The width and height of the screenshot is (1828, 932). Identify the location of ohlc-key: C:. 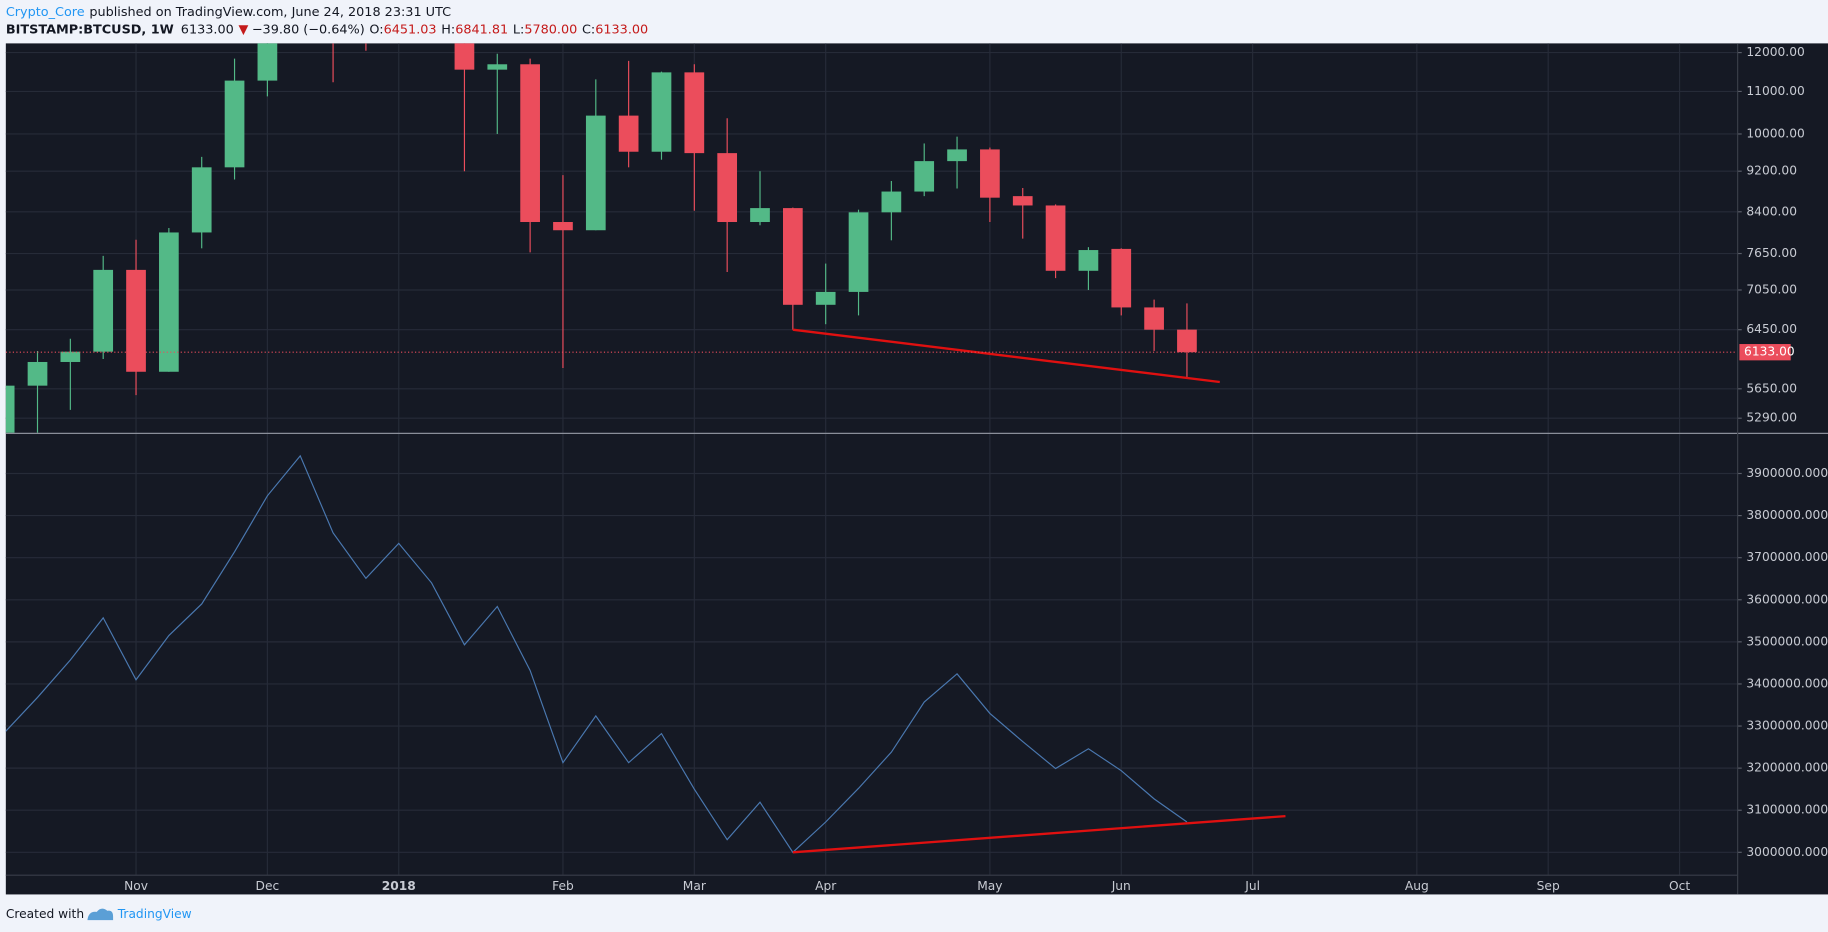
(588, 29).